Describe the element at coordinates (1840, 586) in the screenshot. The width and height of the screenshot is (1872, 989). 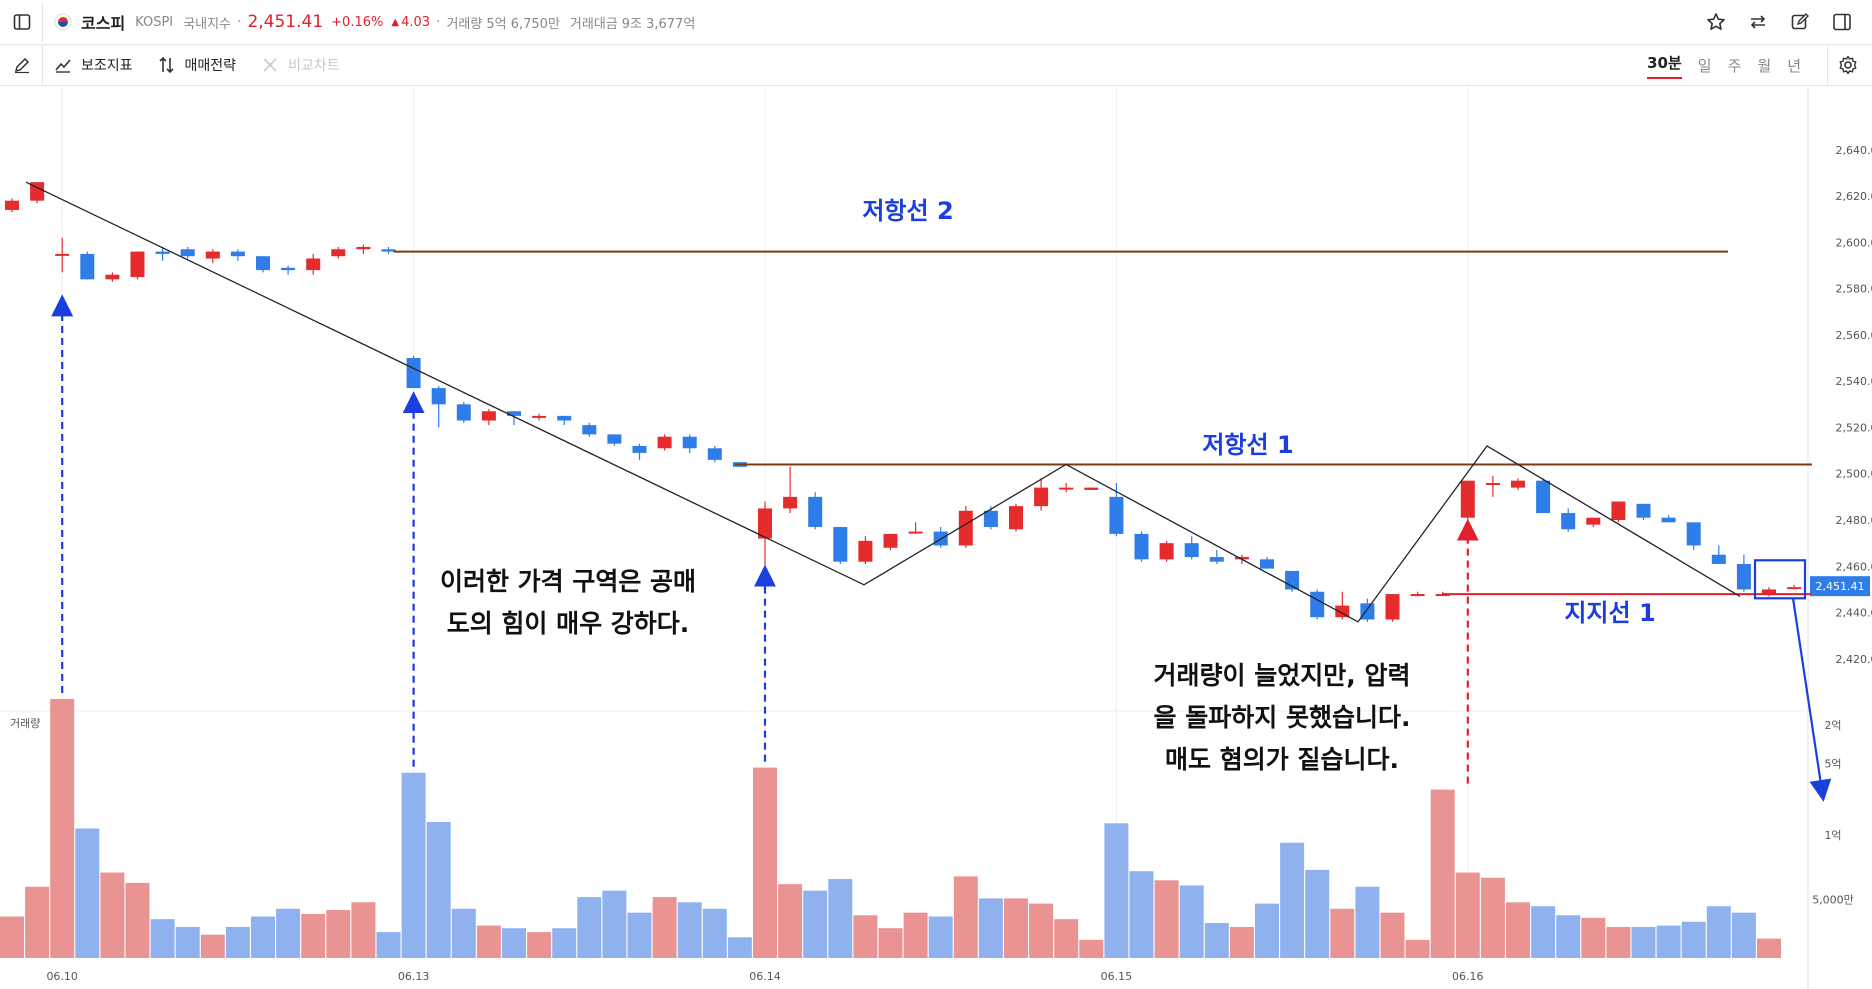
I see `last-price-badge` at that location.